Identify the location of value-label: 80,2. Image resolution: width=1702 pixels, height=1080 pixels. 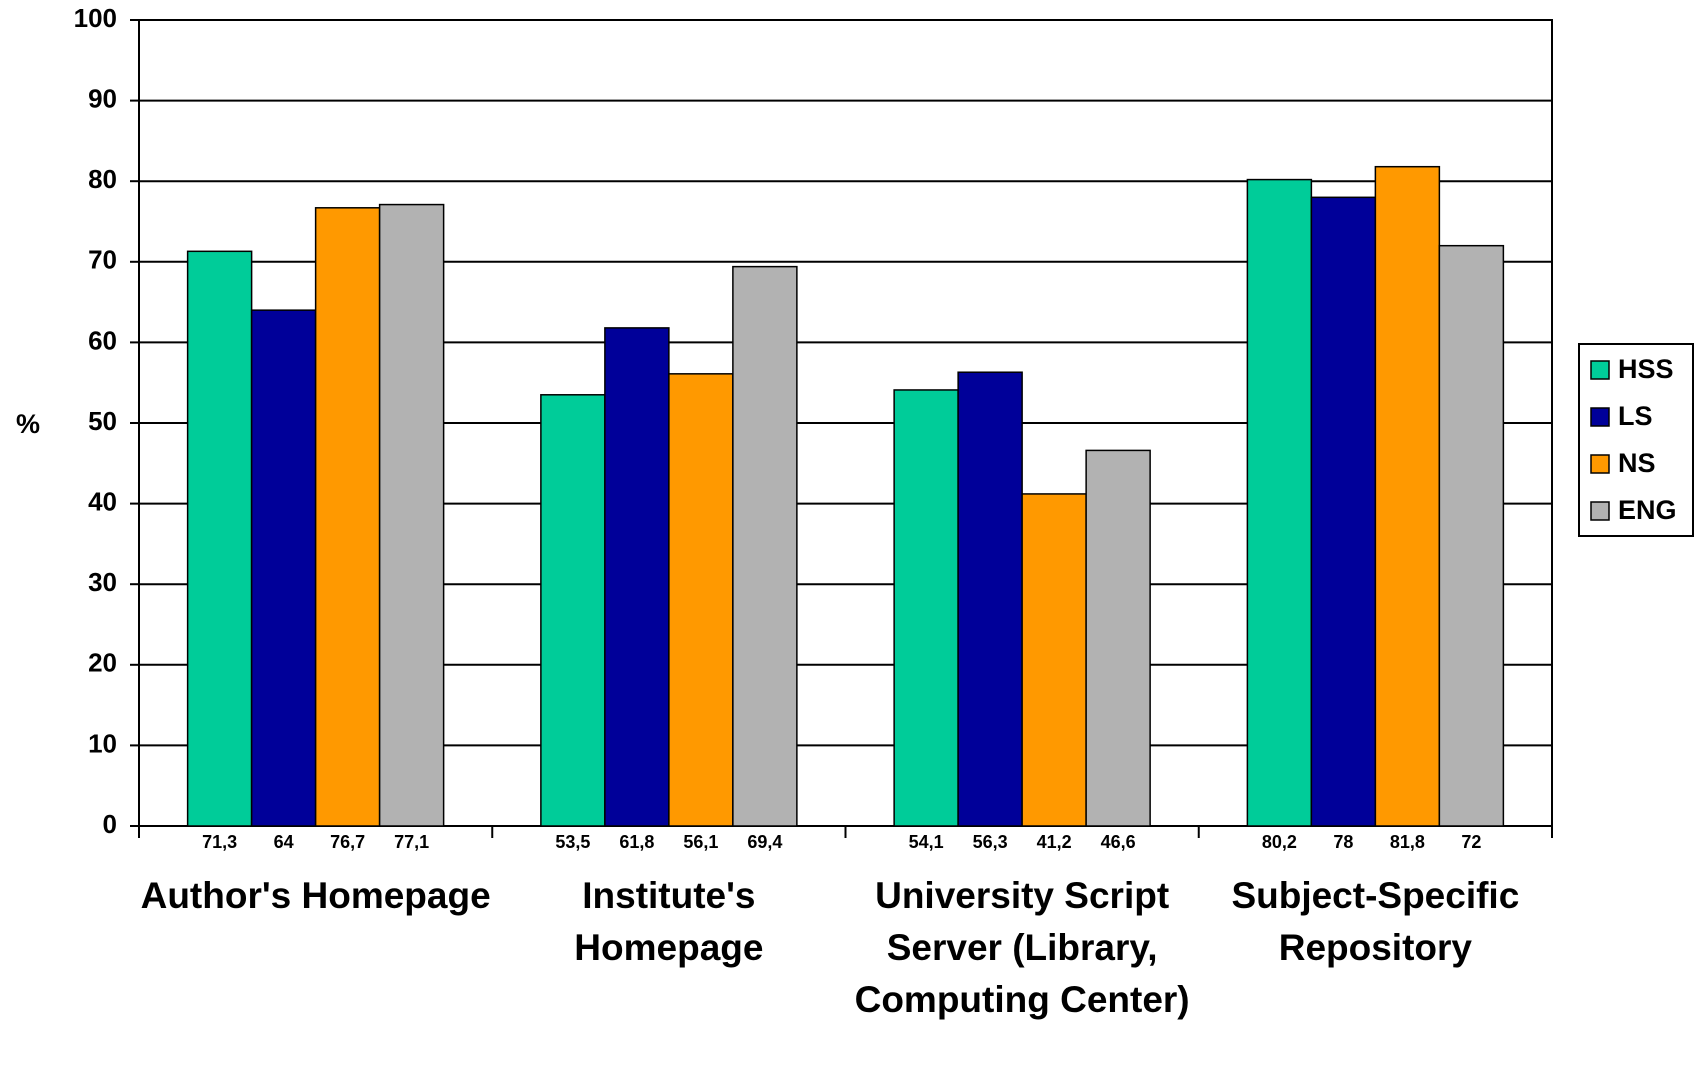
(1279, 842).